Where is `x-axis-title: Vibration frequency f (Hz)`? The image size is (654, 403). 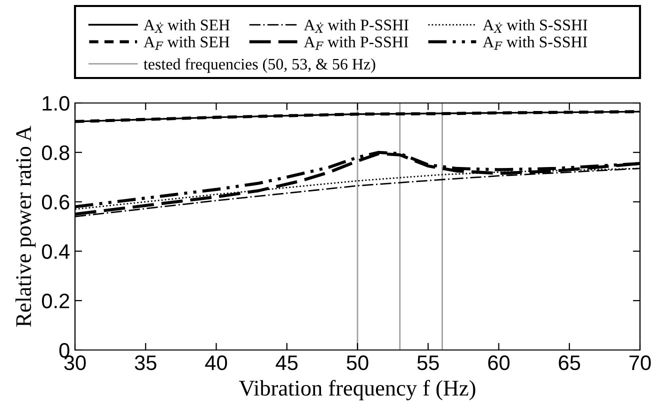
x-axis-title: Vibration frequency f (Hz) is located at coordinates (357, 390).